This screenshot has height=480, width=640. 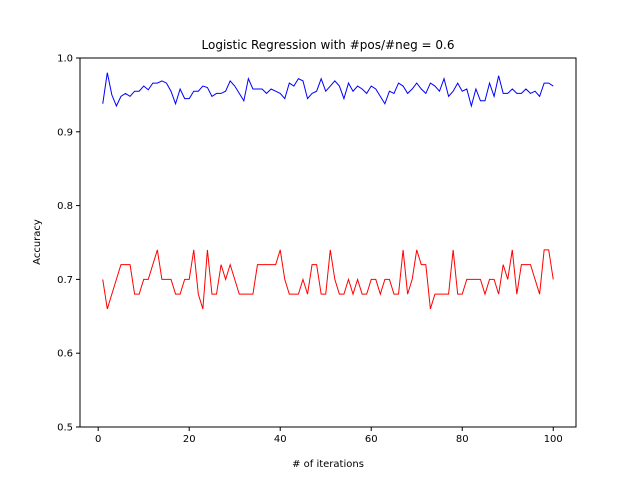 What do you see at coordinates (65, 428) in the screenshot?
I see `y-tick-label: 0.5` at bounding box center [65, 428].